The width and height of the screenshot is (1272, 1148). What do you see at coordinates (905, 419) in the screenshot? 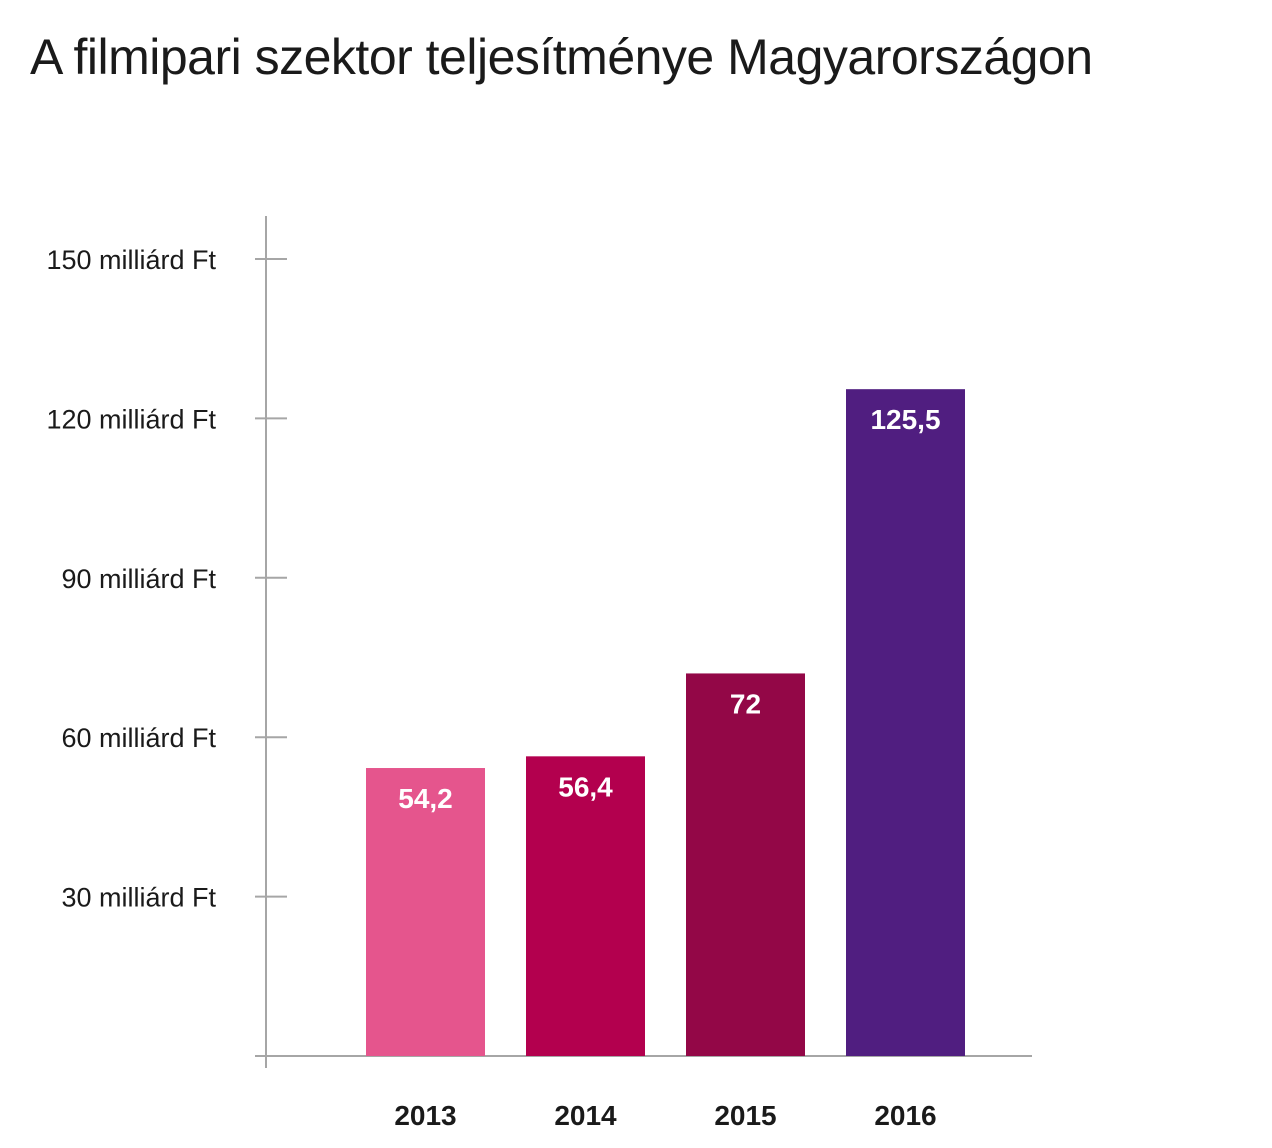
I see `data-label-2016: 125,5` at bounding box center [905, 419].